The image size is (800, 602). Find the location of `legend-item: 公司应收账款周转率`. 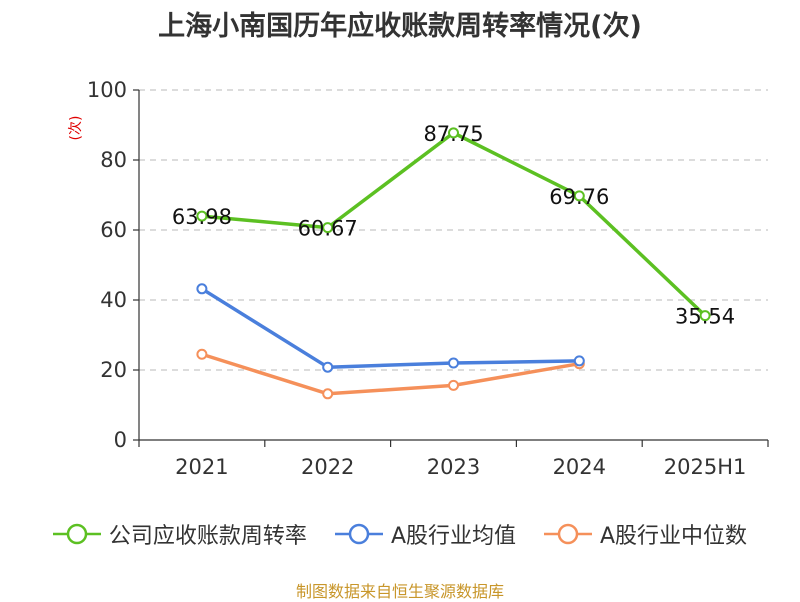

legend-item: 公司应收账款周转率 is located at coordinates (179, 534).